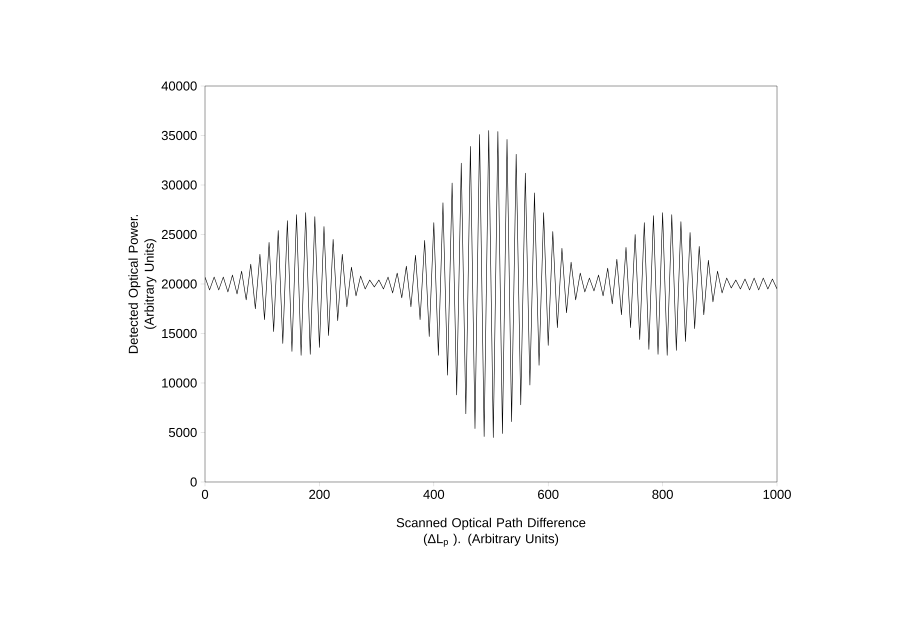 This screenshot has width=917, height=640. What do you see at coordinates (179, 185) in the screenshot?
I see `y-tick-label: 30000` at bounding box center [179, 185].